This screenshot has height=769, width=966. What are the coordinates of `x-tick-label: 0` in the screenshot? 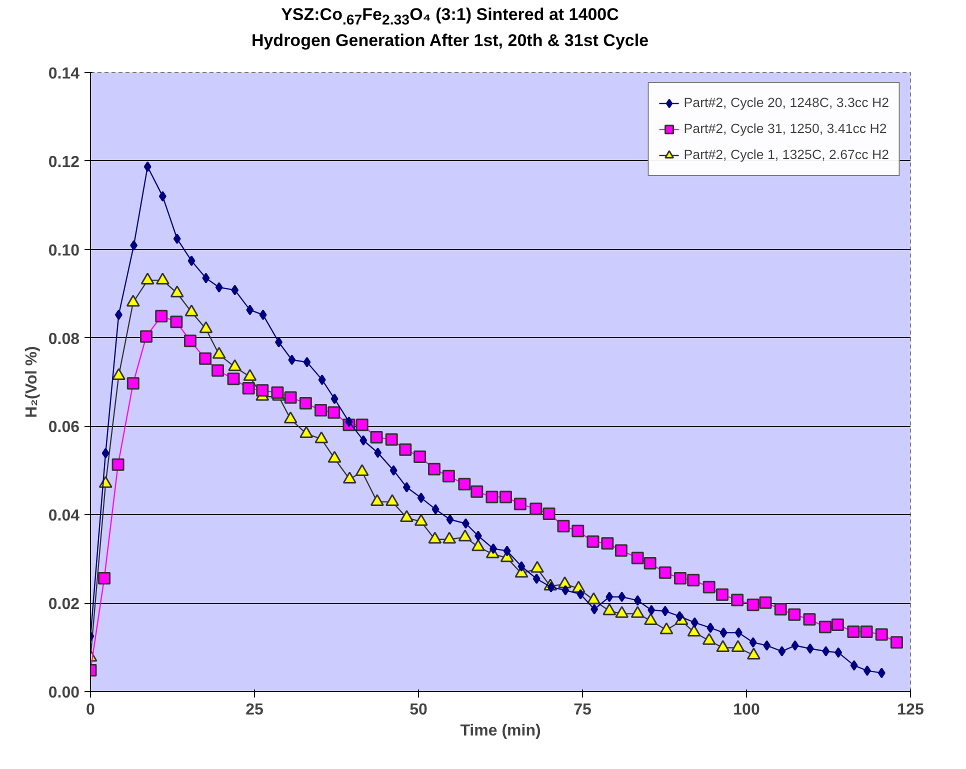 It's located at (91, 709).